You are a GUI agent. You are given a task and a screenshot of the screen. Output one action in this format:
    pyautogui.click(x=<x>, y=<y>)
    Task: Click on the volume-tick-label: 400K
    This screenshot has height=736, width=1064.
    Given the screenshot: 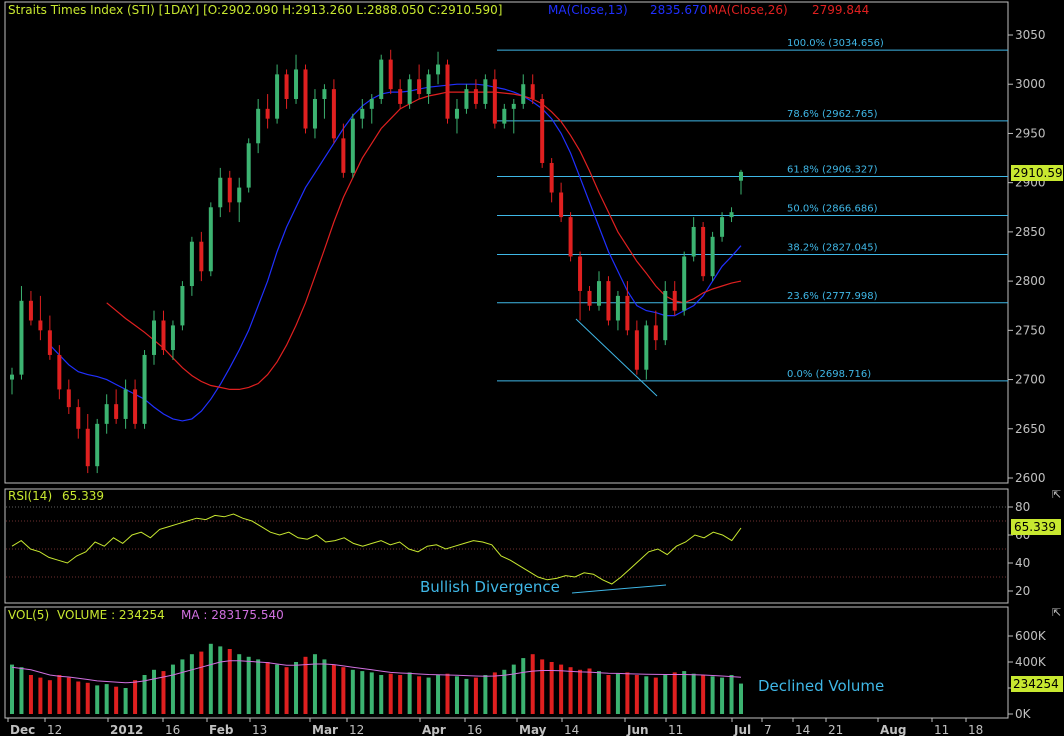 What is the action you would take?
    pyautogui.click(x=1031, y=662)
    